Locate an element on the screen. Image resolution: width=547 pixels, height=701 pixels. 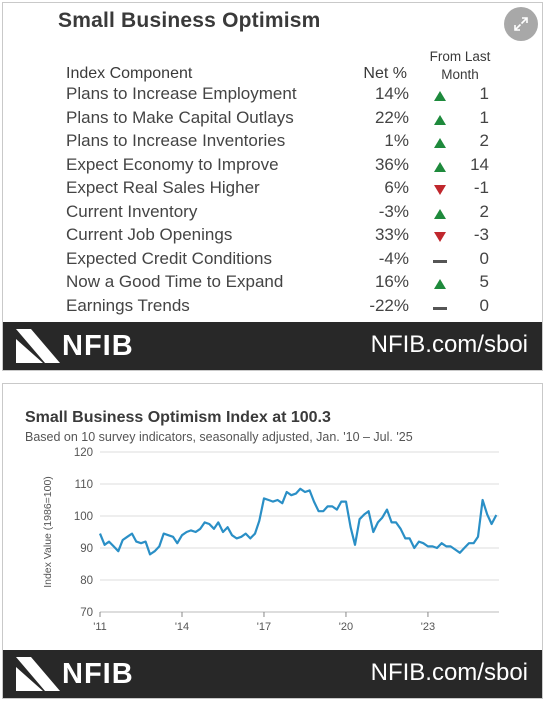
component-name: Plans to Make Capital Outlays is located at coordinates (180, 117).